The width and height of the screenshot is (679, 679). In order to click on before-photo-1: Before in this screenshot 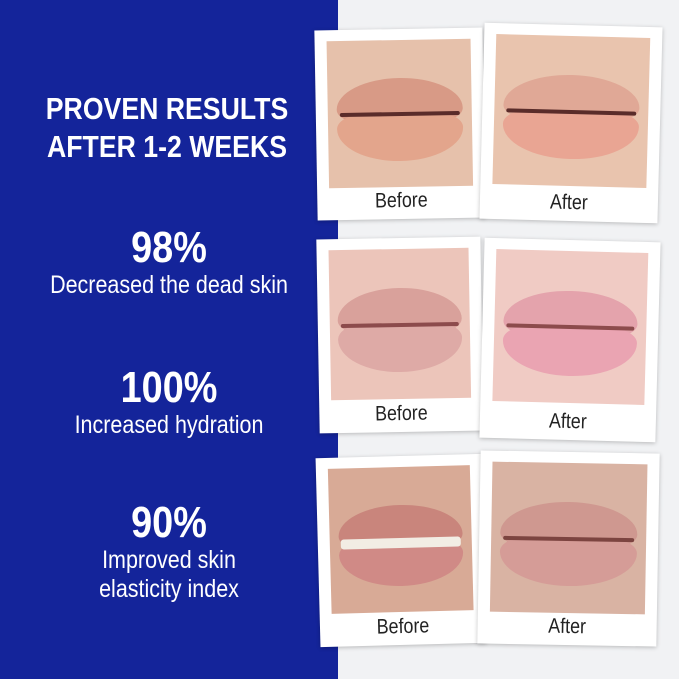, I will do `click(400, 124)`.